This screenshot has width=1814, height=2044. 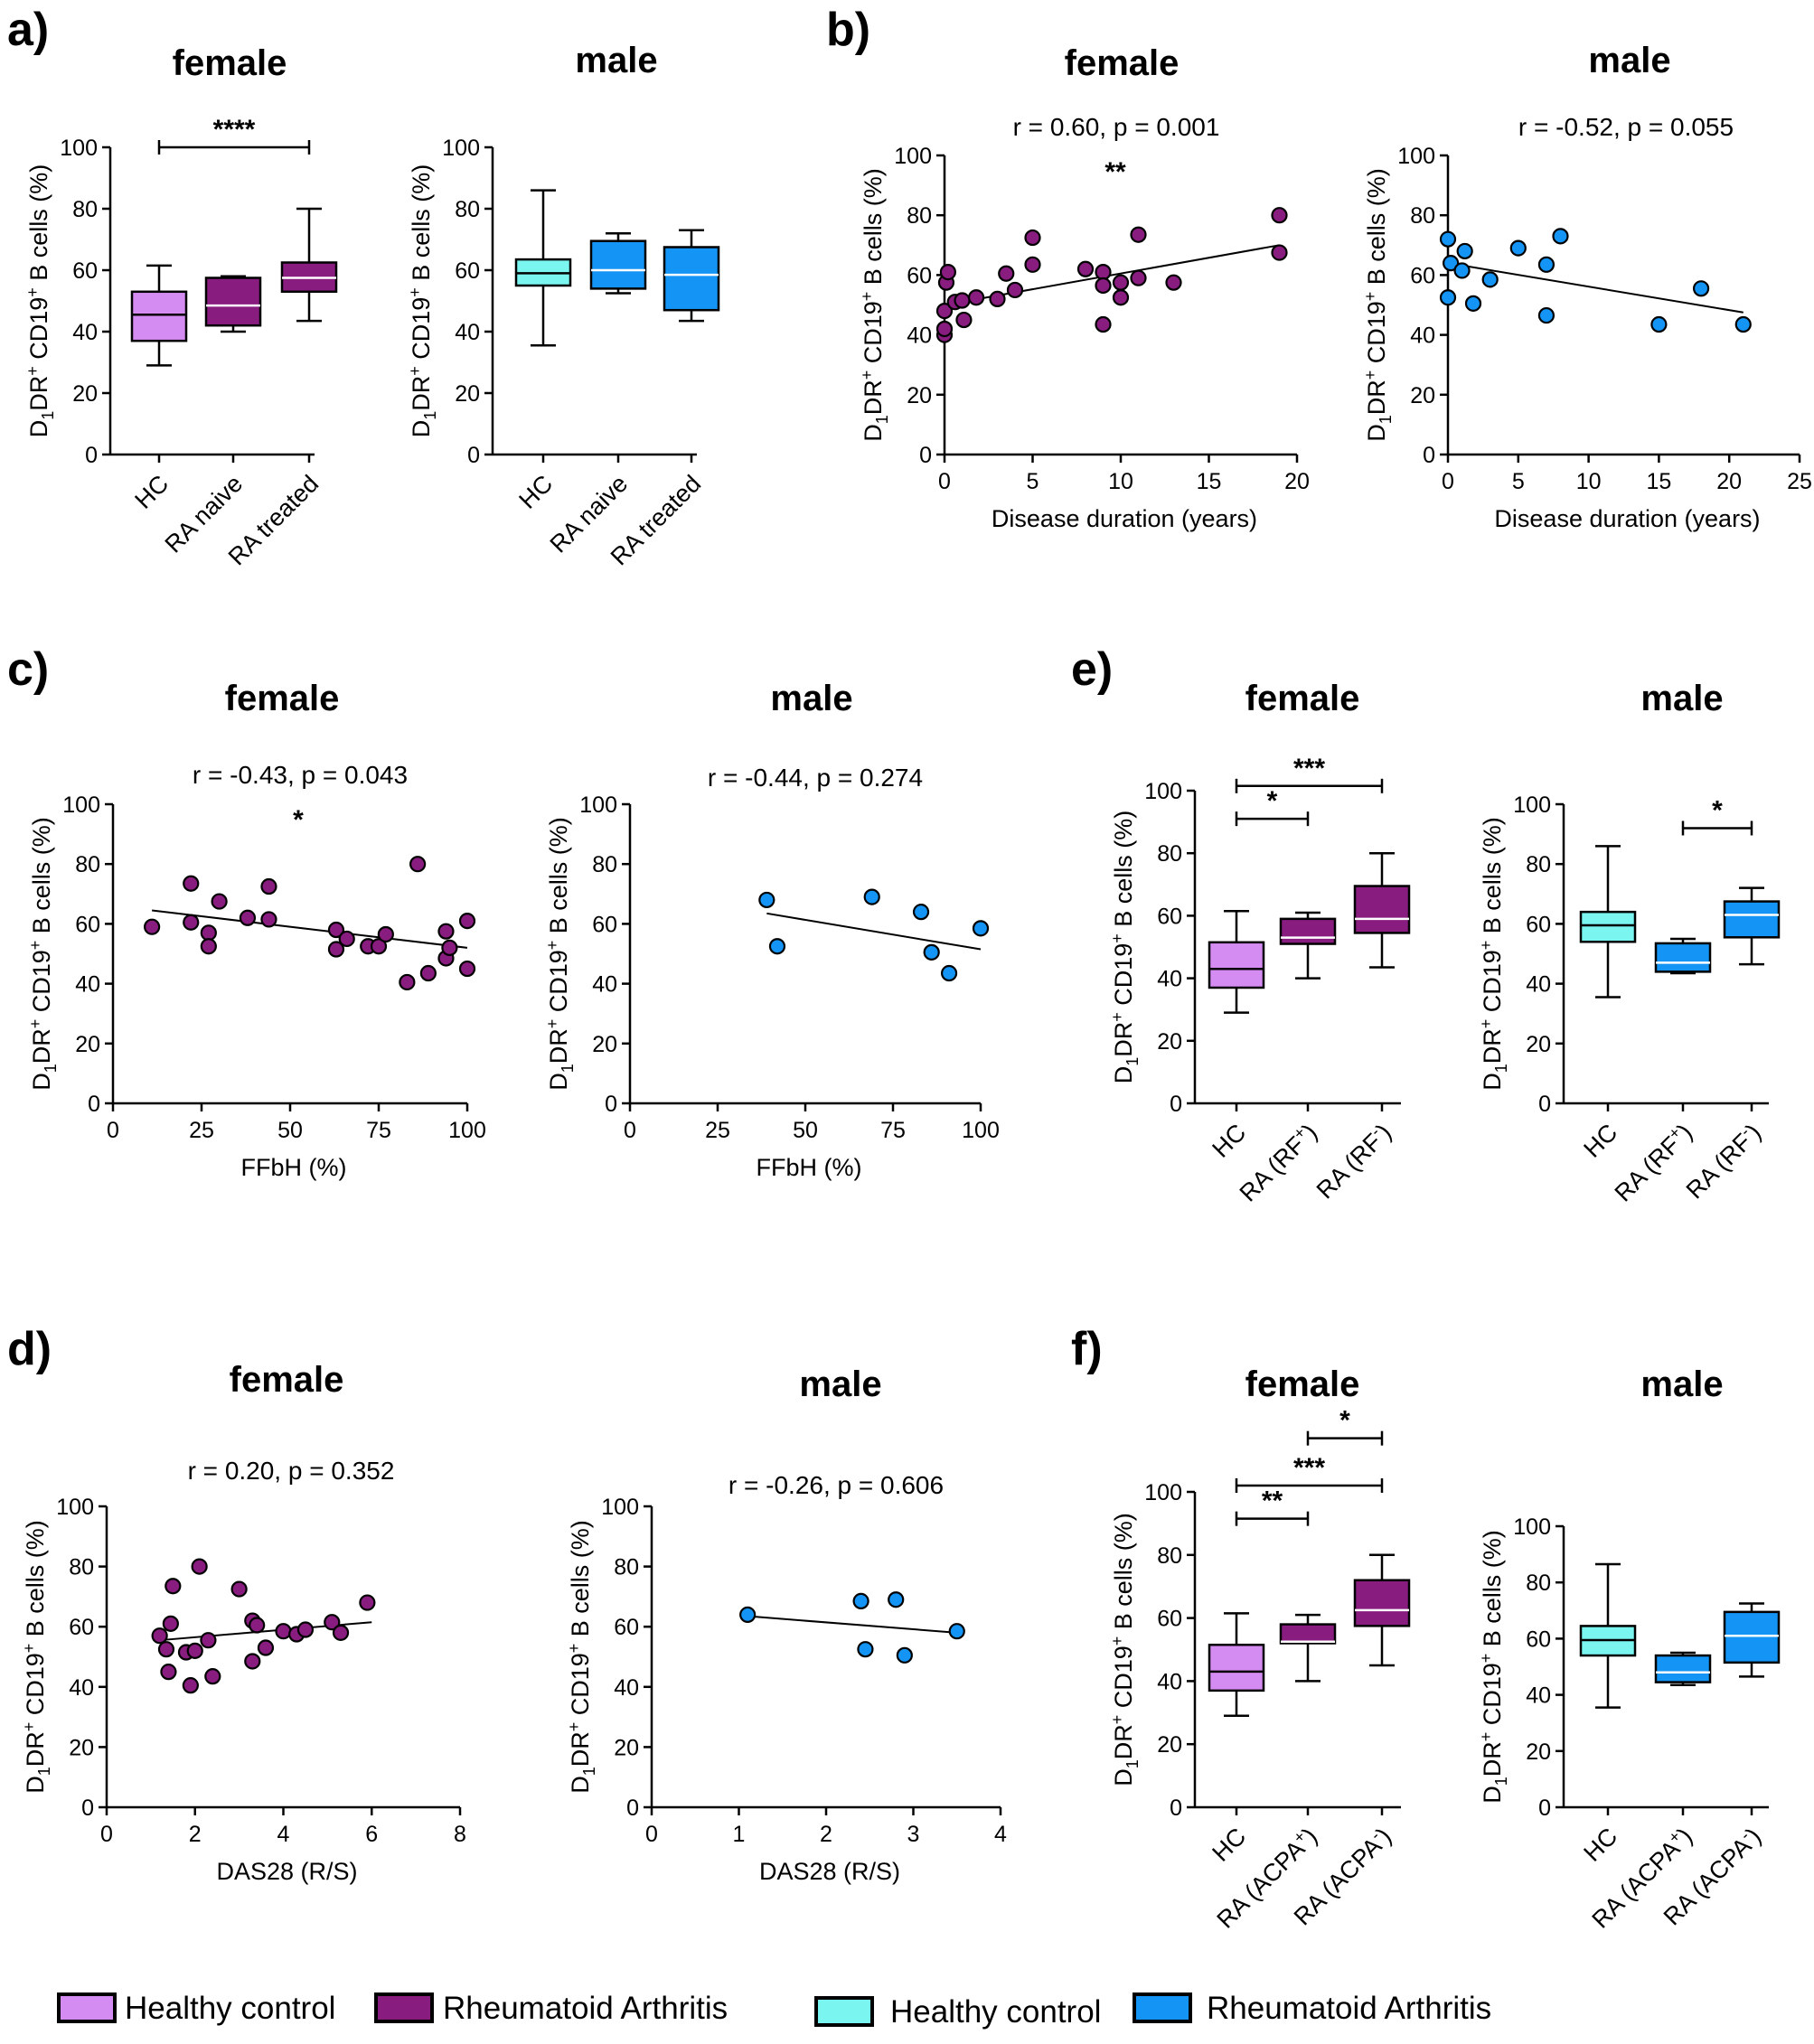 I want to click on a_female-ytick-label-4: 80, so click(x=85, y=210).